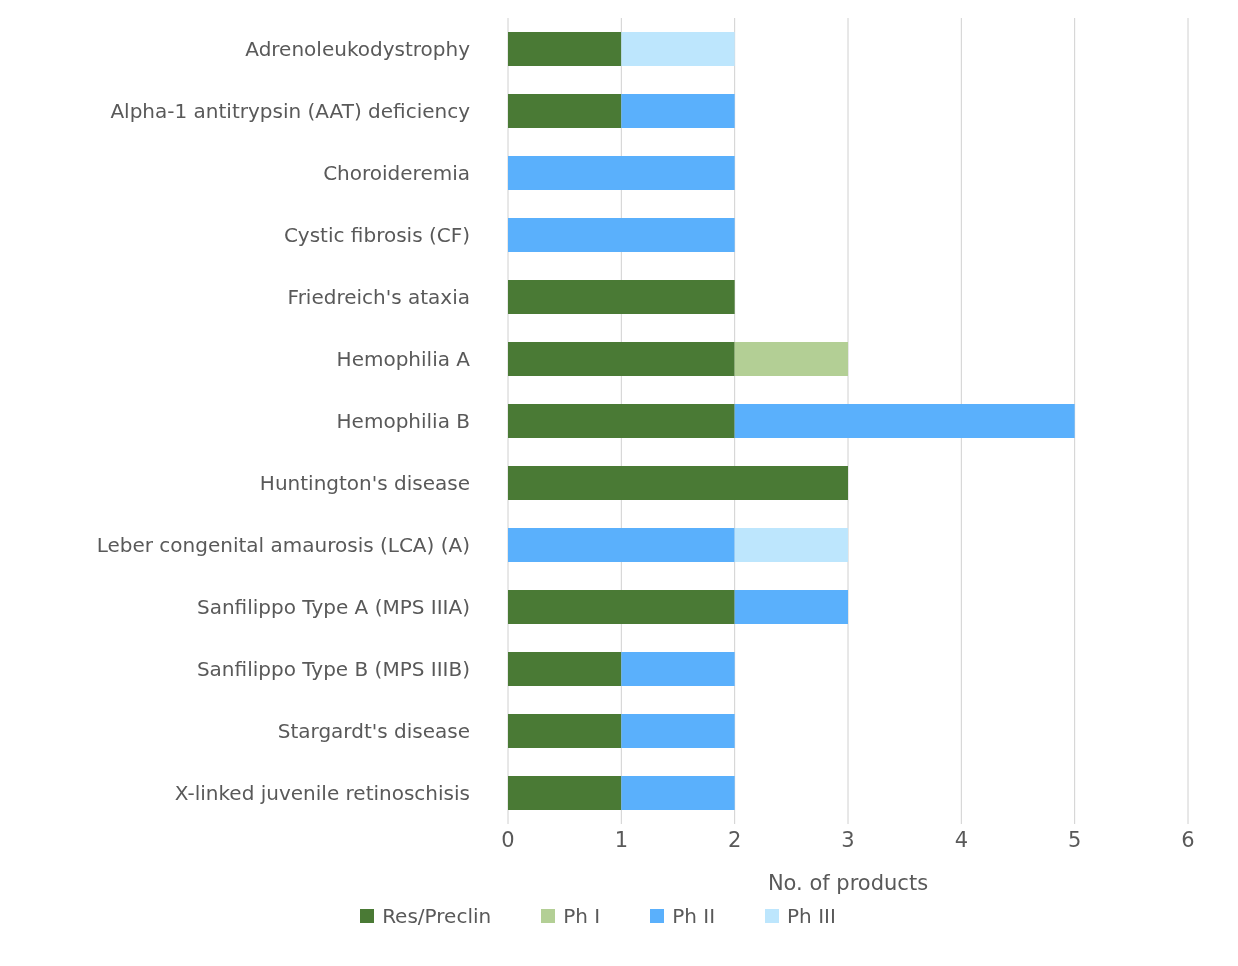 This screenshot has height=966, width=1238. I want to click on y-tick-label: Friedreich's ataxia, so click(378, 297).